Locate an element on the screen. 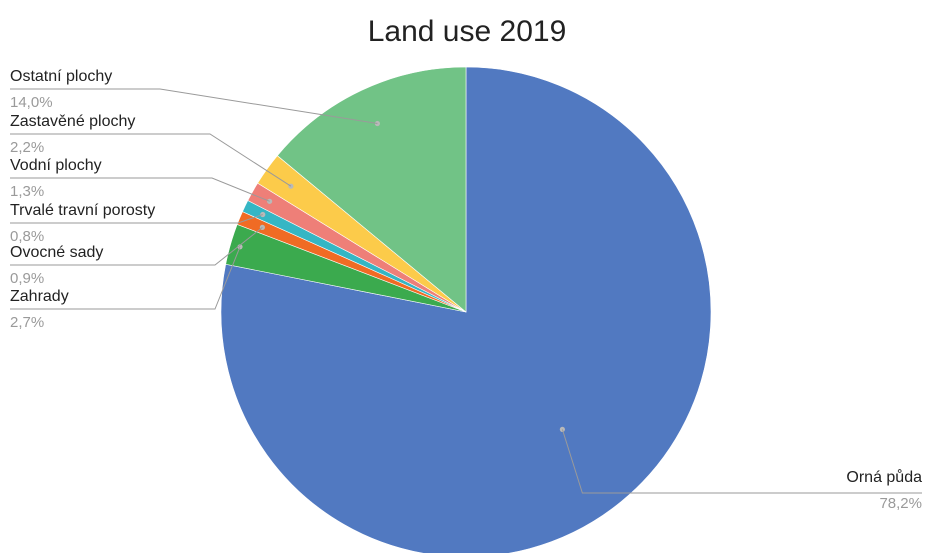 Image resolution: width=925 pixels, height=553 pixels. slice-value-trvale-travni-porosty: 0,8% is located at coordinates (27, 236).